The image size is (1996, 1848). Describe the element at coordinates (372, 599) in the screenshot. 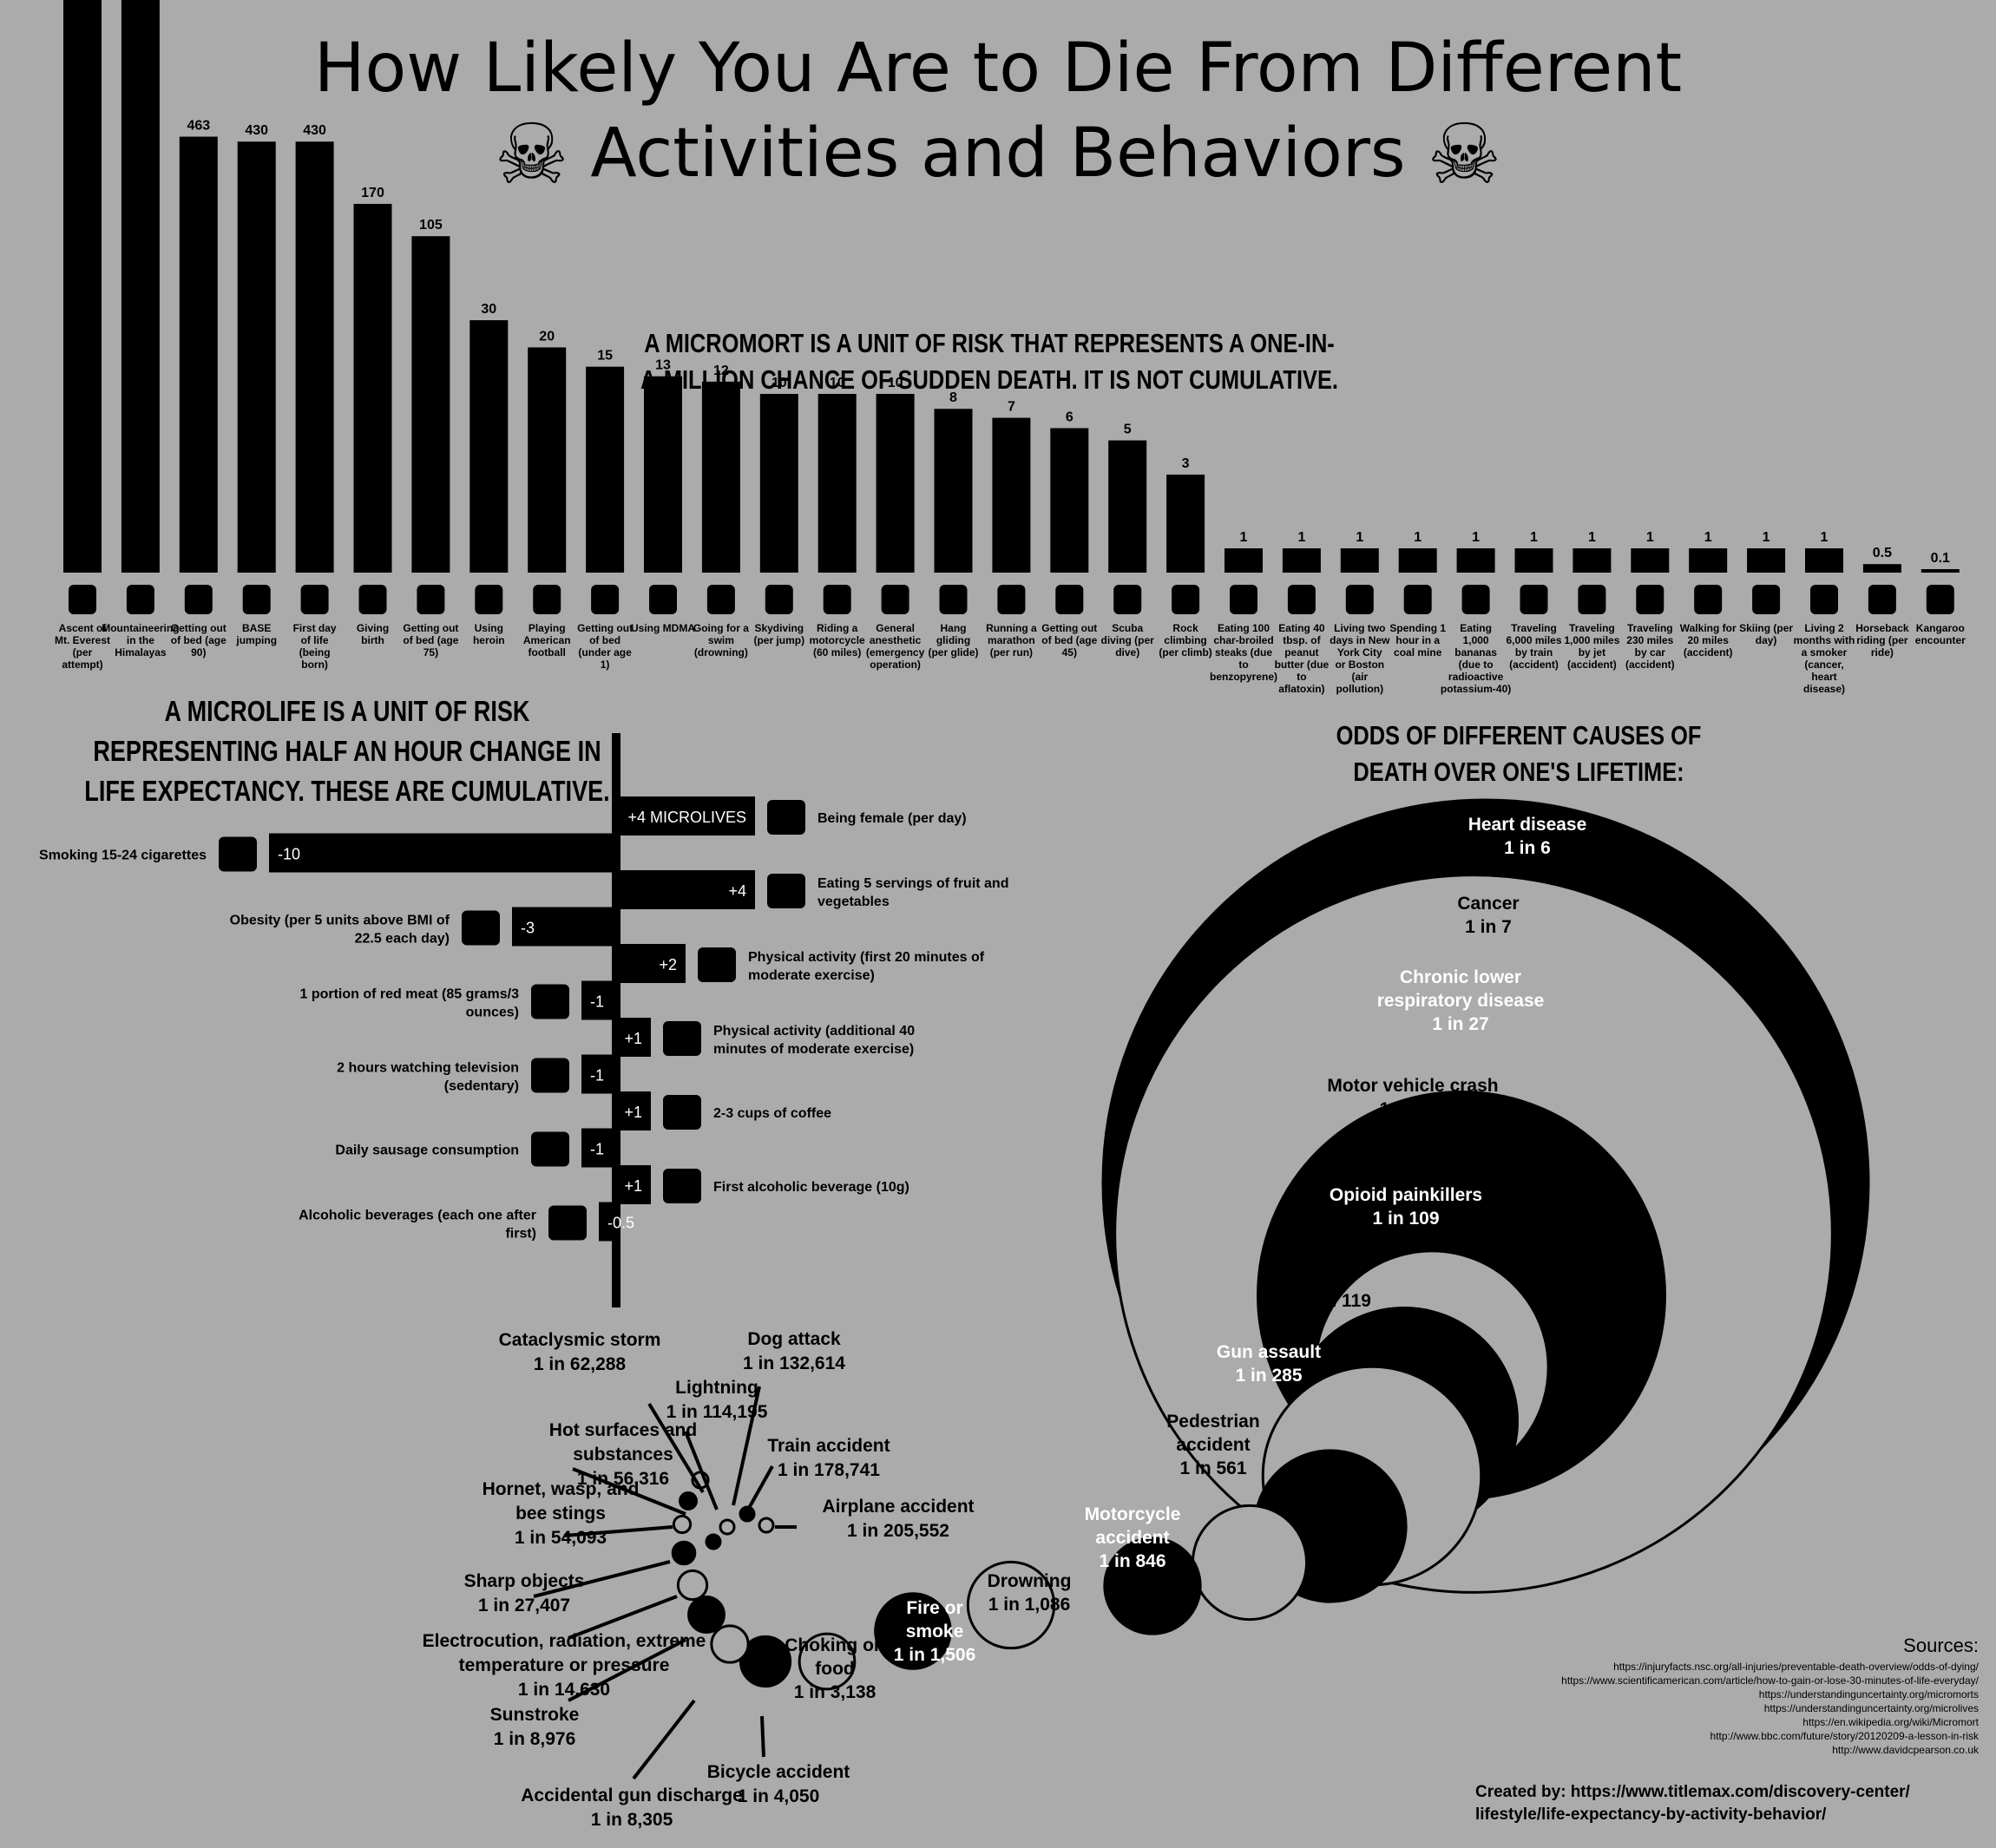

I see `birth-icon` at that location.